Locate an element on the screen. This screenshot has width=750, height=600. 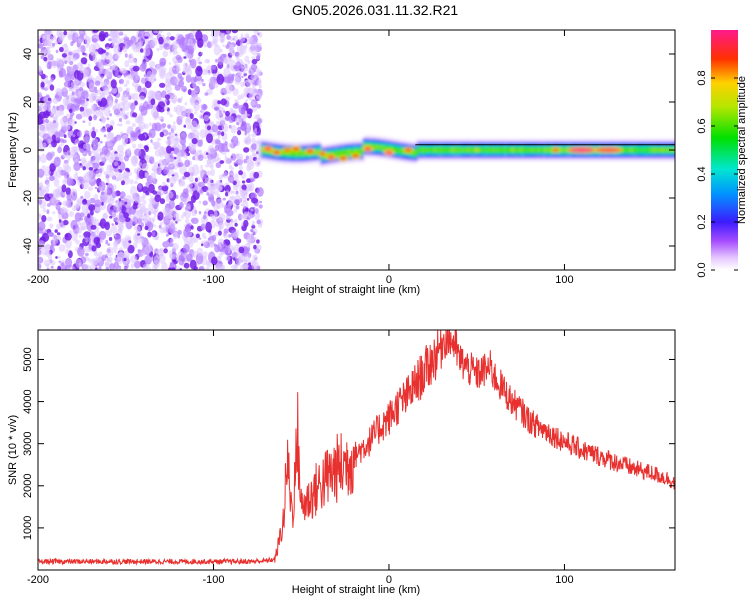
x-tick-label: 100 is located at coordinates (564, 580).